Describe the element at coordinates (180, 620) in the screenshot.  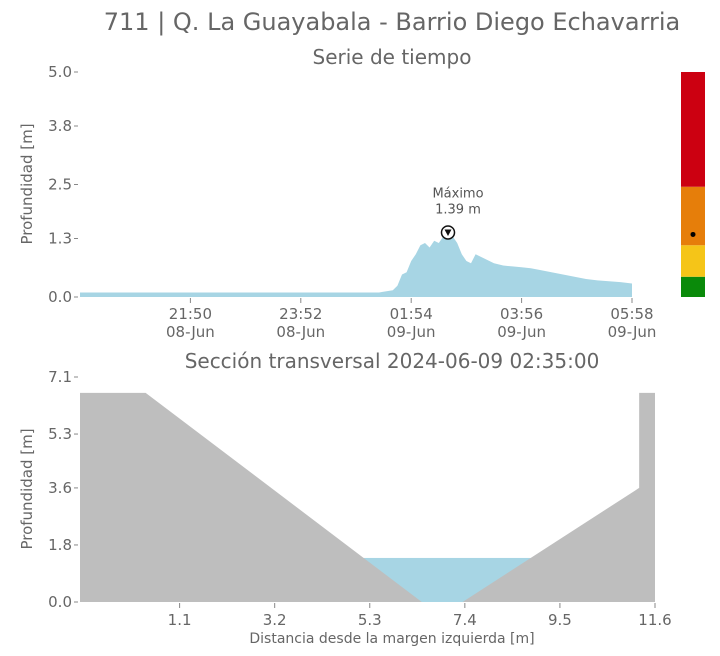
I see `cross-section-x-tick-label: 1.1` at that location.